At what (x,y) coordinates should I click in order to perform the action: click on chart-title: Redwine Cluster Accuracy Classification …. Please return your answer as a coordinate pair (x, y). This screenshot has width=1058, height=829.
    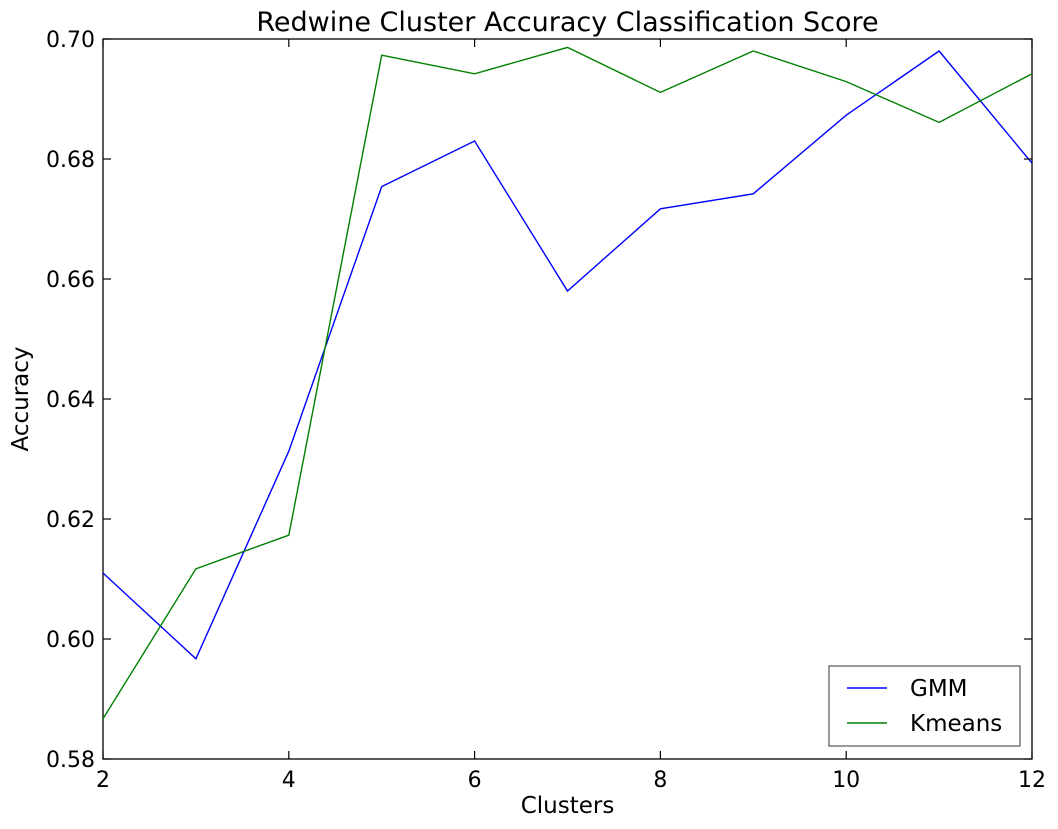
    Looking at the image, I should click on (567, 22).